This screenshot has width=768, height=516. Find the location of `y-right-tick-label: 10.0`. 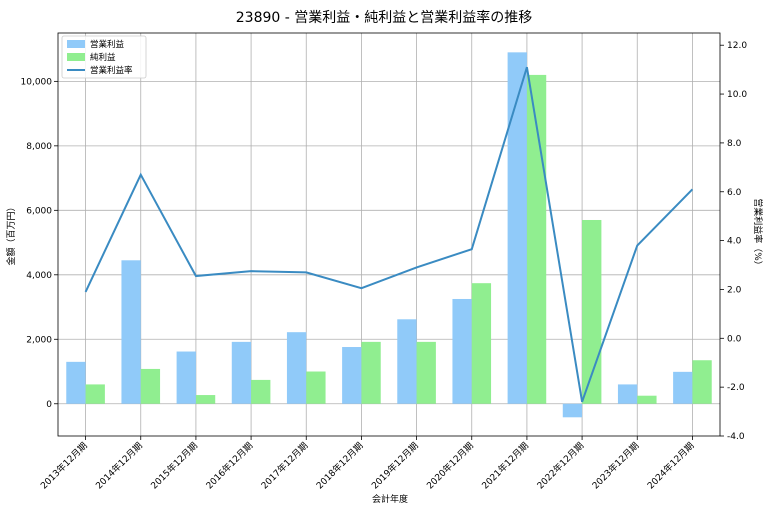

y-right-tick-label: 10.0 is located at coordinates (737, 95).